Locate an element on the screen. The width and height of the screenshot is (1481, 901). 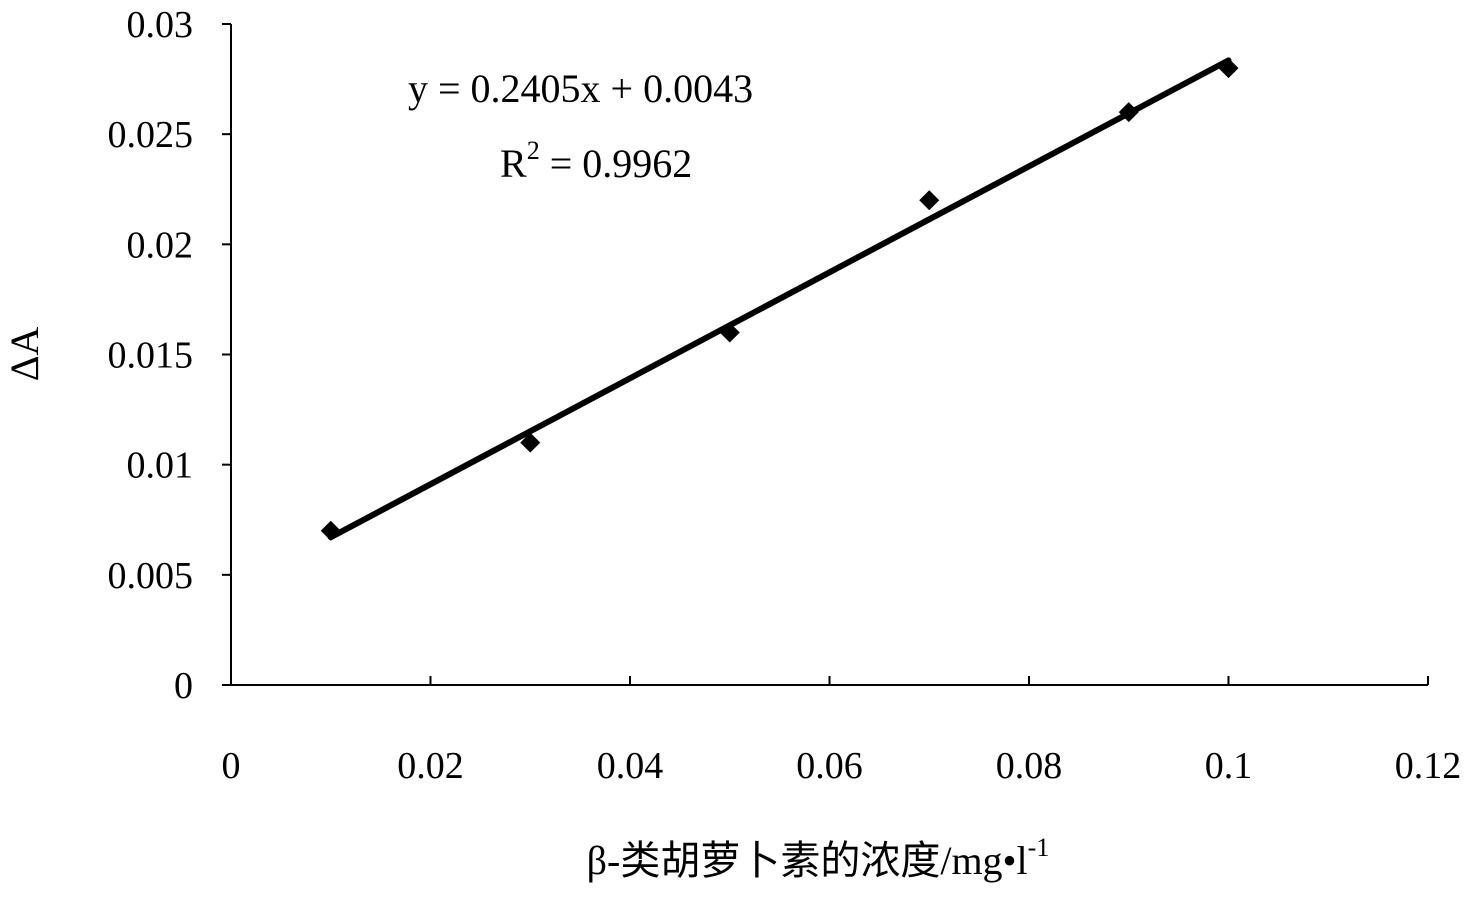
y-tick-label: 0 is located at coordinates (183, 686).